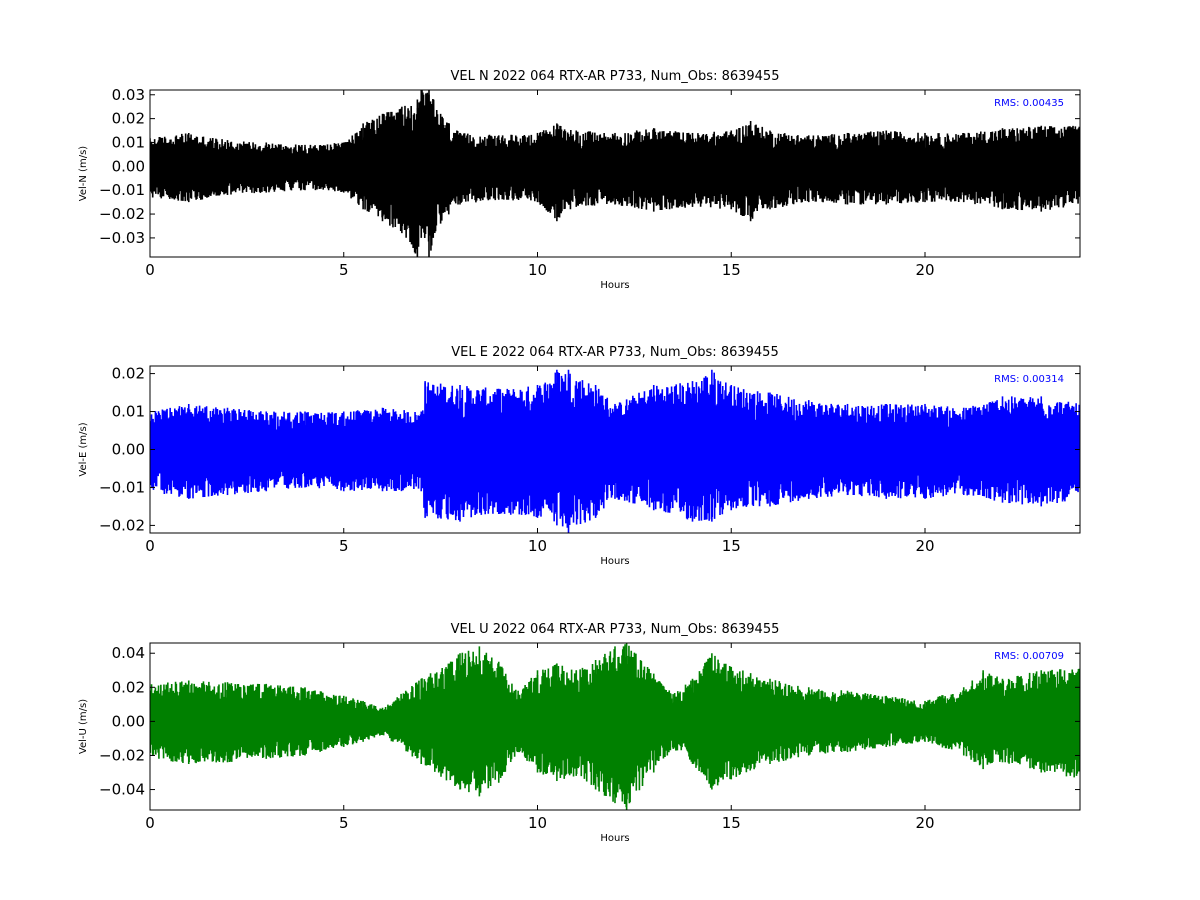 The width and height of the screenshot is (1200, 900). I want to click on vel-n-xtick-label: 10, so click(537, 270).